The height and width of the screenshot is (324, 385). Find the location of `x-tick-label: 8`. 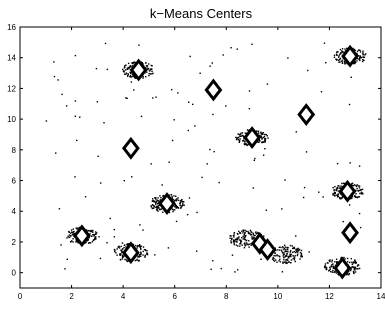

x-tick-label: 8 is located at coordinates (226, 296).